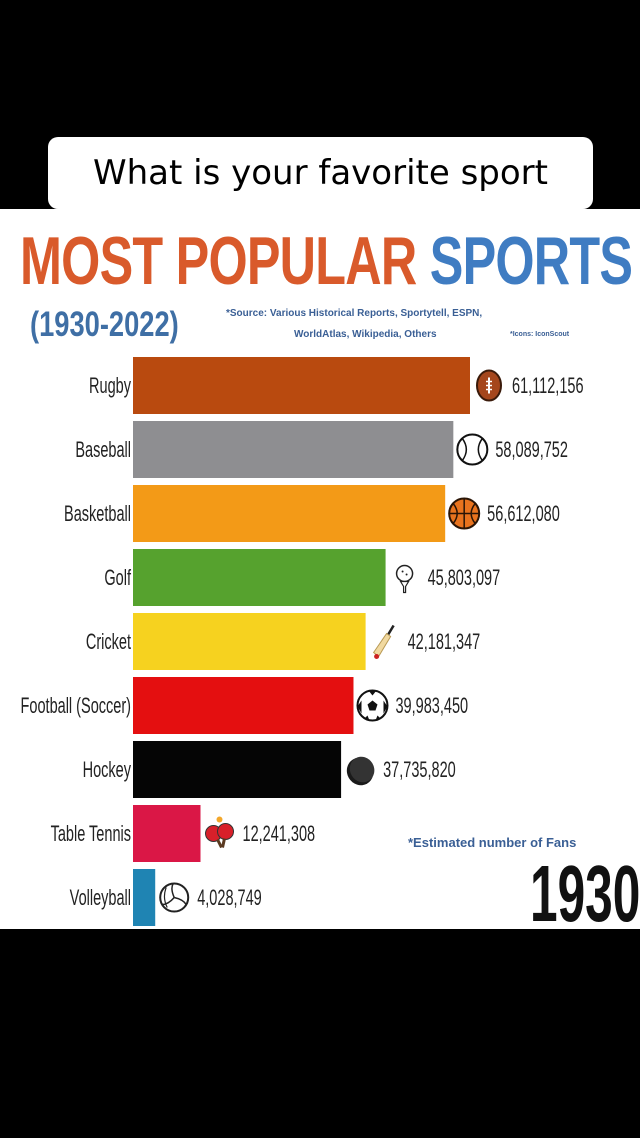  Describe the element at coordinates (431, 705) in the screenshot. I see `value-label: 39,983,450` at that location.